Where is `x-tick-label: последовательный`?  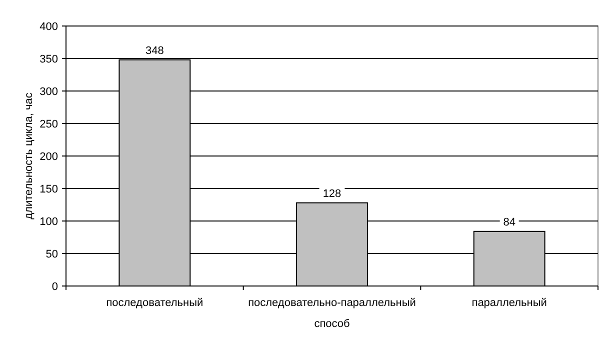 x-tick-label: последовательный is located at coordinates (155, 303).